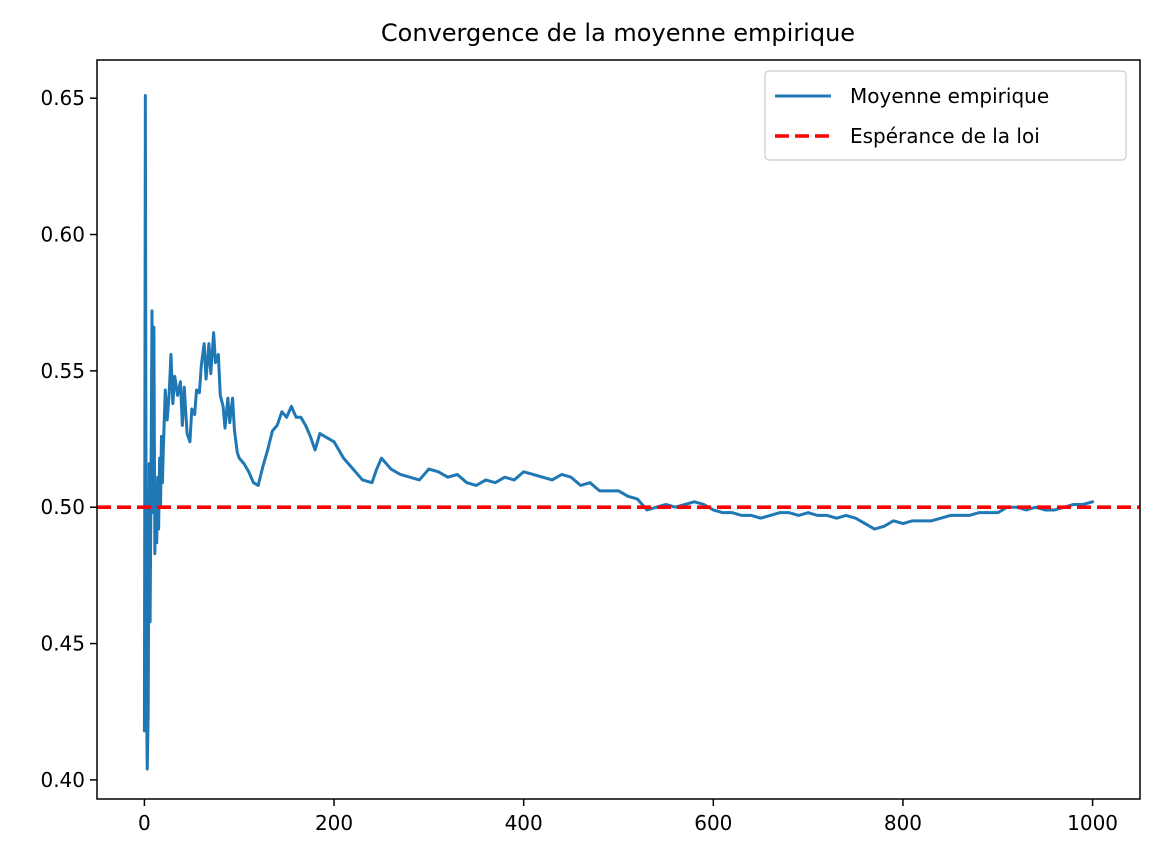 The height and width of the screenshot is (862, 1158). What do you see at coordinates (62, 235) in the screenshot?
I see `y-tick-label: 0.60` at bounding box center [62, 235].